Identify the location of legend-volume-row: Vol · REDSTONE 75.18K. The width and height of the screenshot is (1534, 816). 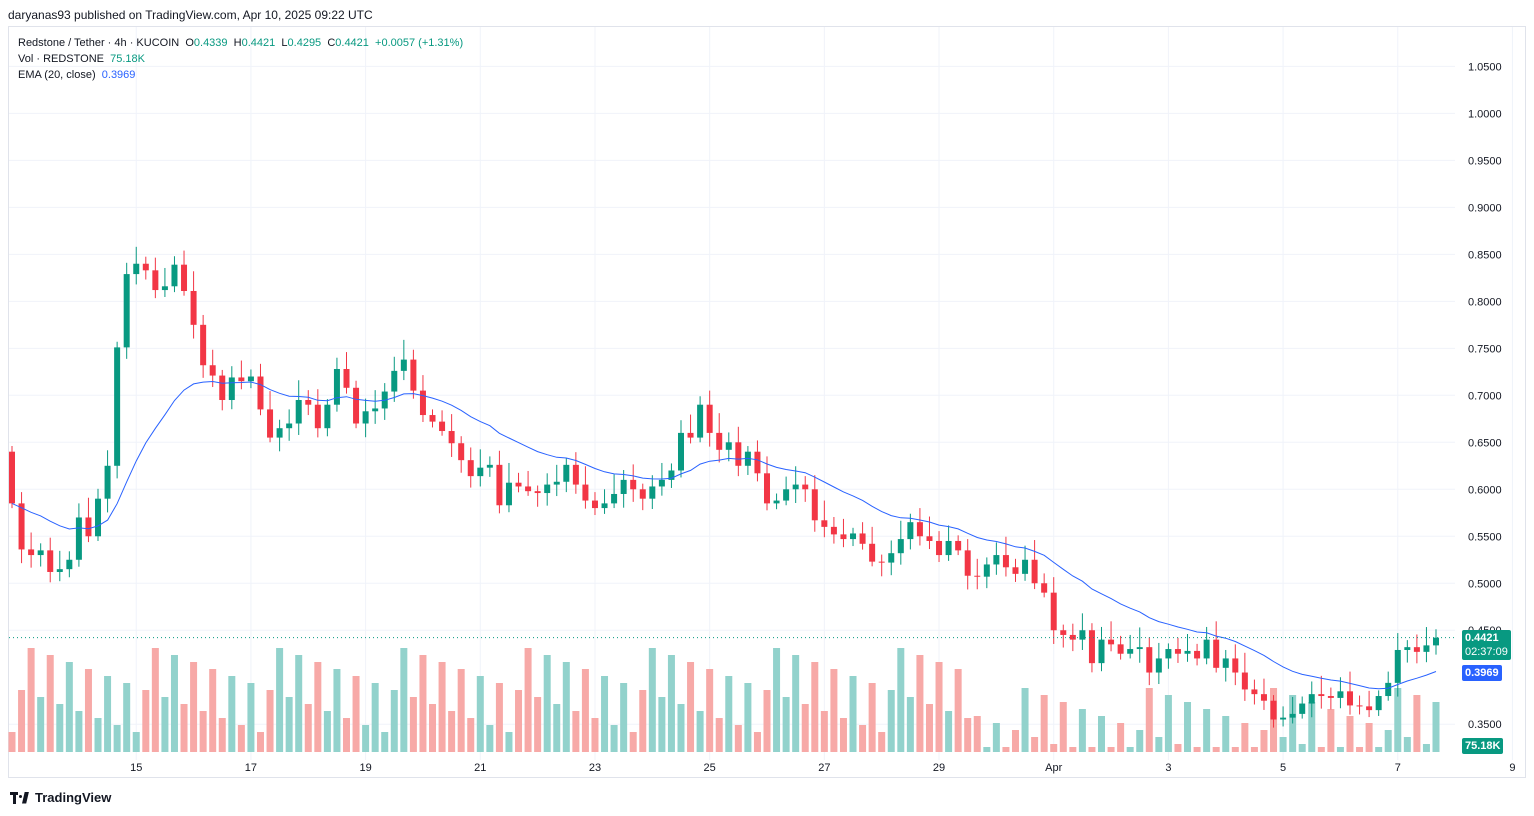
(240, 59).